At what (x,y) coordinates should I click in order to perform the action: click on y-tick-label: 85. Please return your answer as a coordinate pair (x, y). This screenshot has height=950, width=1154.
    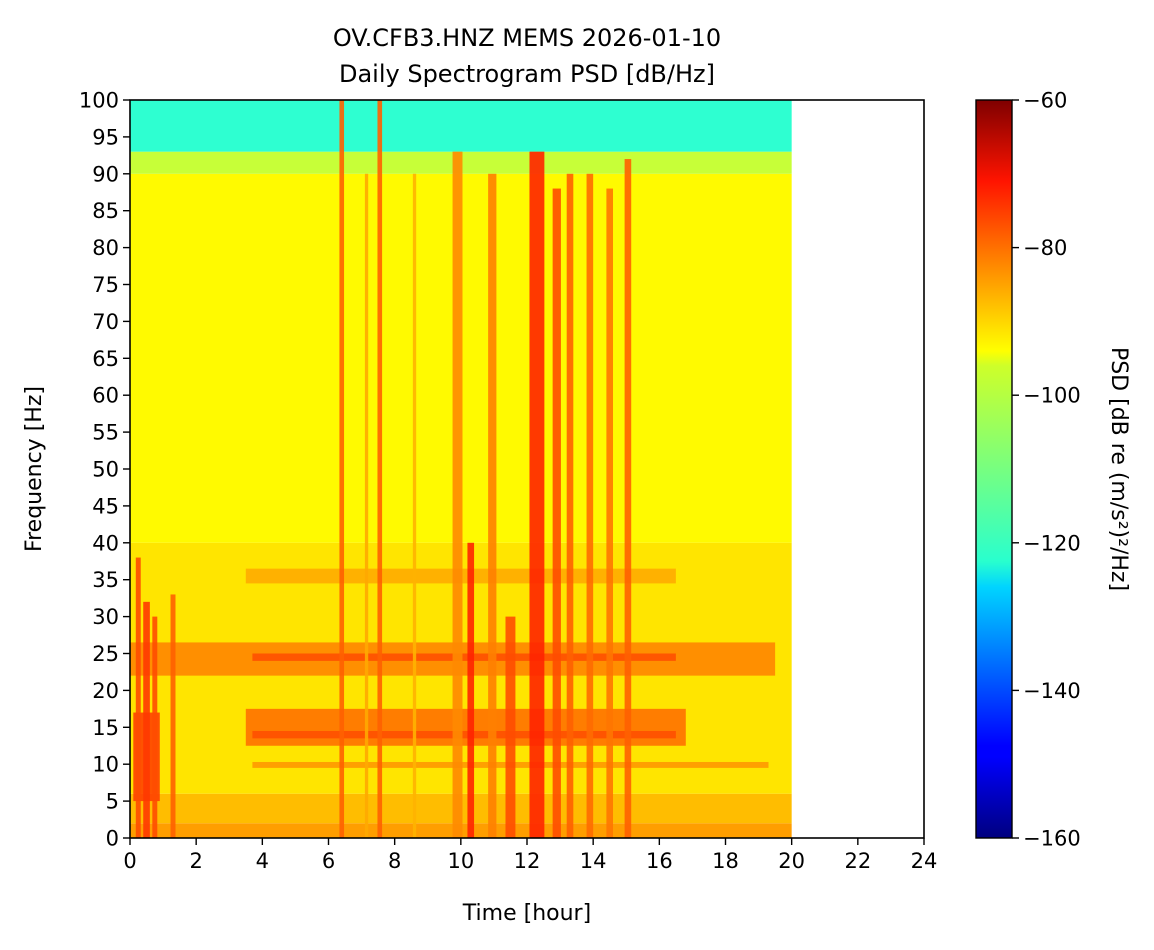
    Looking at the image, I should click on (105, 211).